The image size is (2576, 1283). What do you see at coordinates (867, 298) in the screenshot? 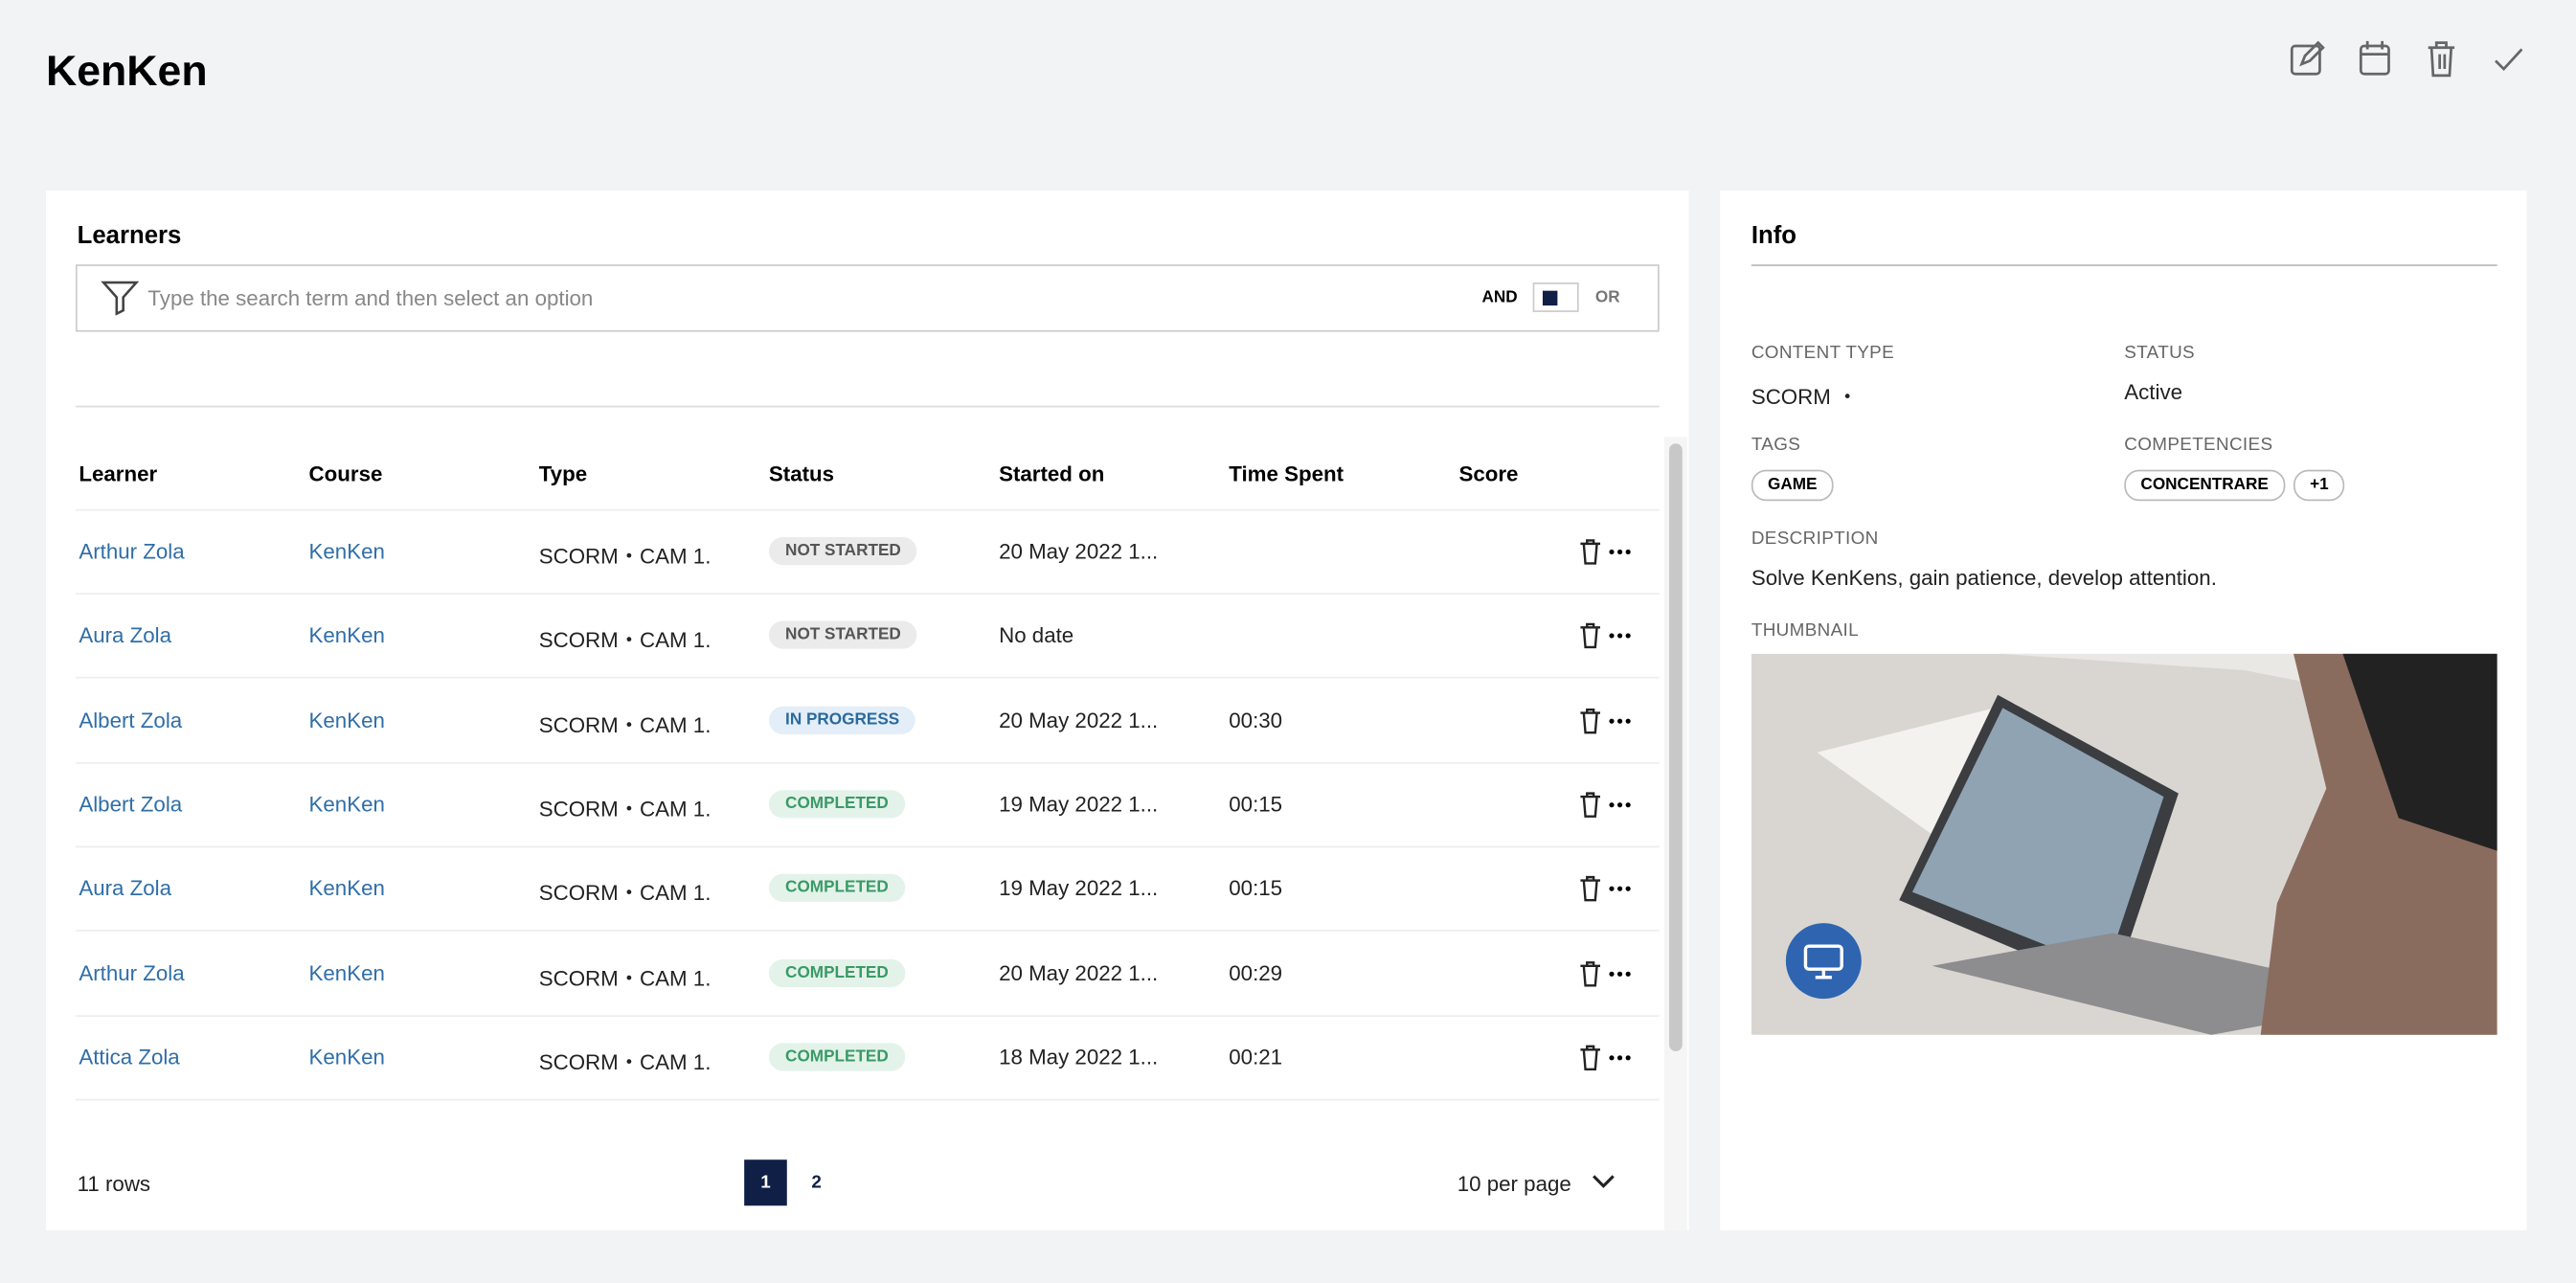
I see `search-box` at bounding box center [867, 298].